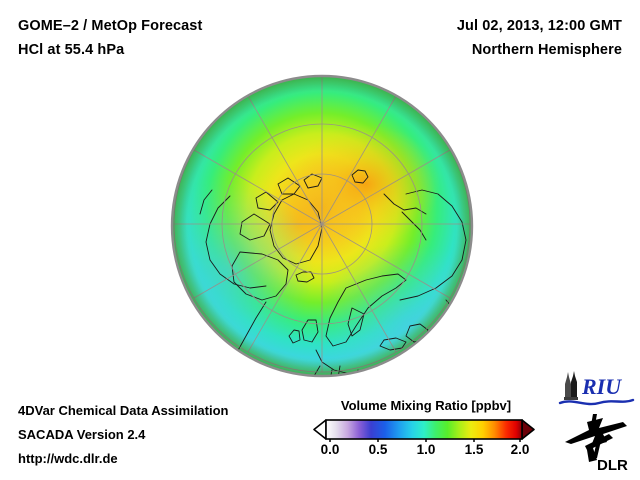  Describe the element at coordinates (520, 449) in the screenshot. I see `colorbar-tick-4: 2.0` at that location.